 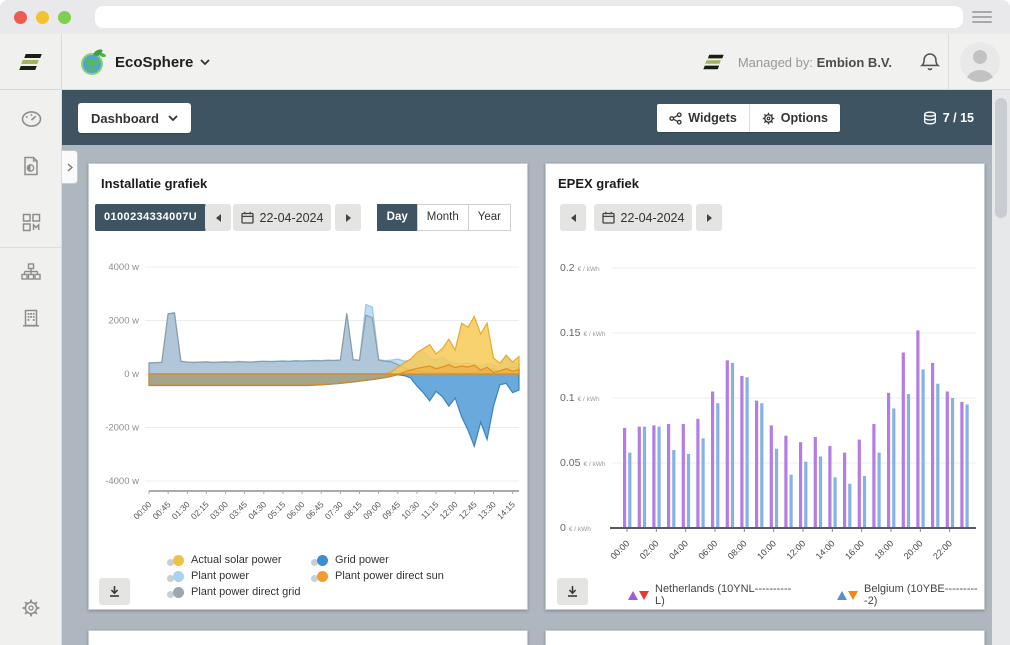 I want to click on svg-text: 07:30, so click(x=334, y=510).